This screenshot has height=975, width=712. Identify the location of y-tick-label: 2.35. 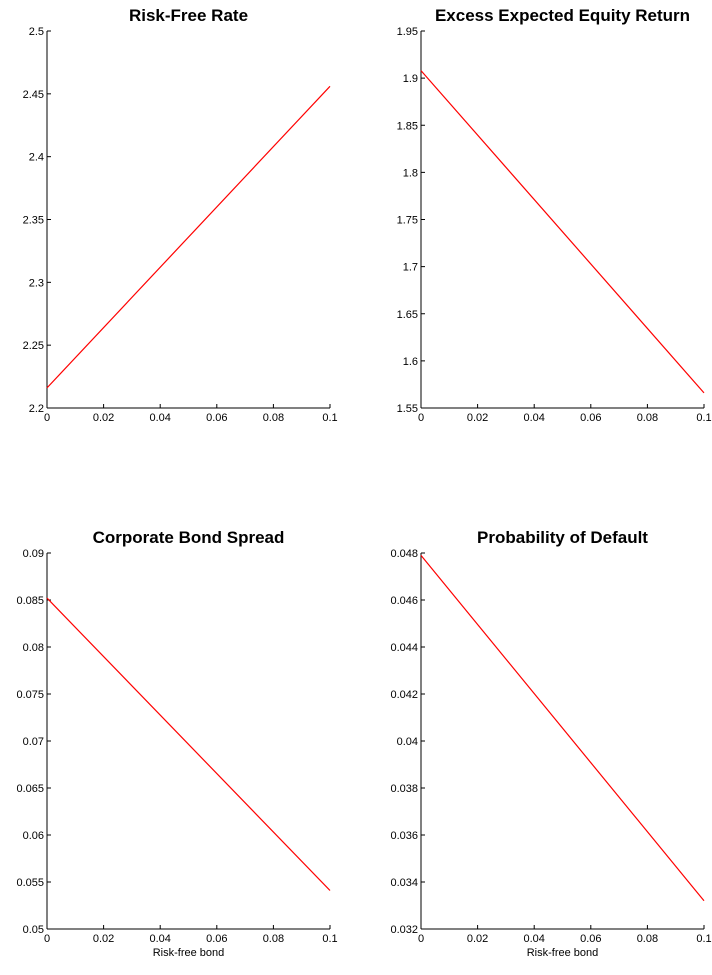
(33, 221).